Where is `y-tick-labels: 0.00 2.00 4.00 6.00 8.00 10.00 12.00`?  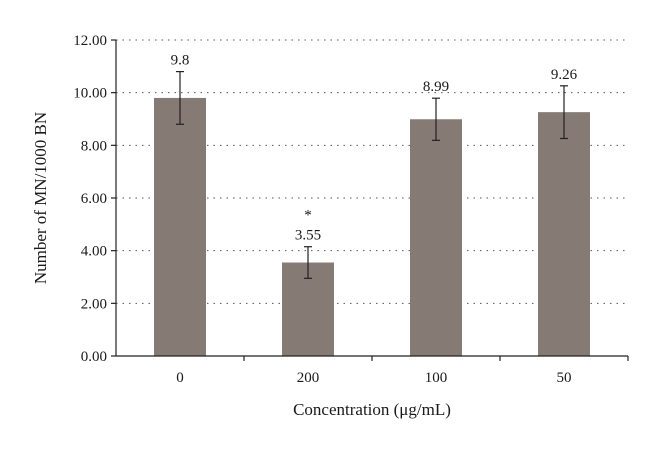
y-tick-labels: 0.00 2.00 4.00 6.00 8.00 10.00 12.00 is located at coordinates (94, 199).